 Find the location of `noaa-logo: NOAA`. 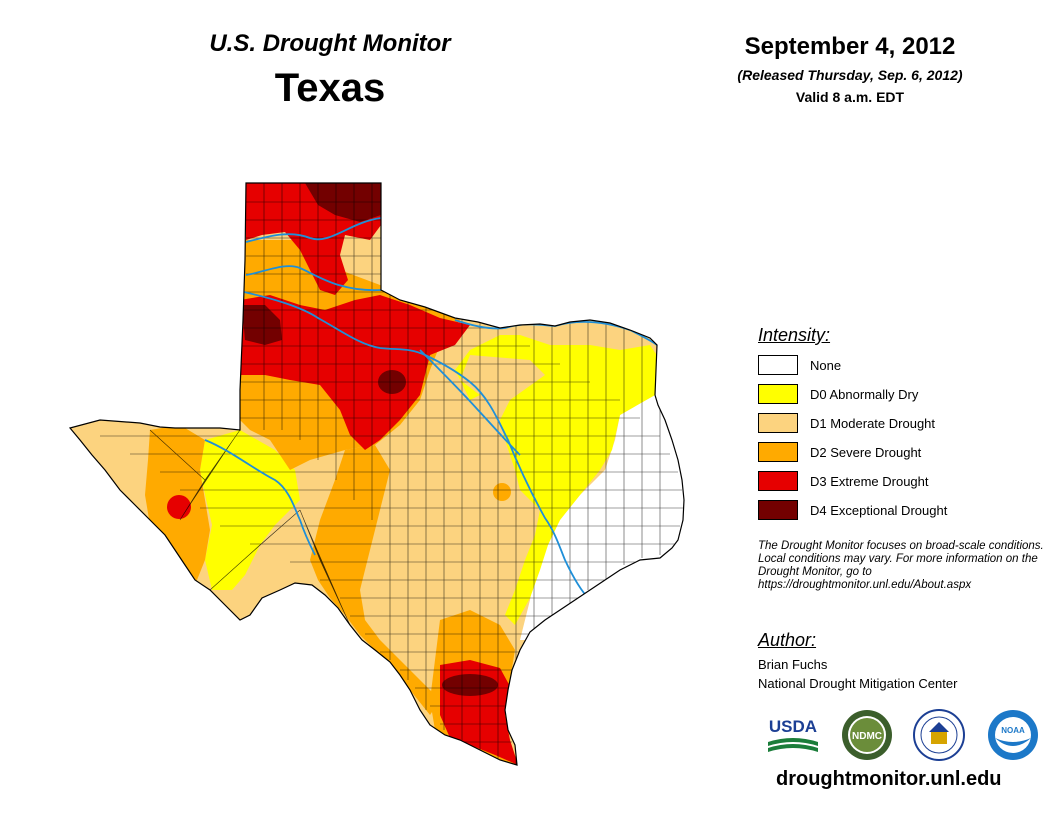

noaa-logo: NOAA is located at coordinates (1013, 735).